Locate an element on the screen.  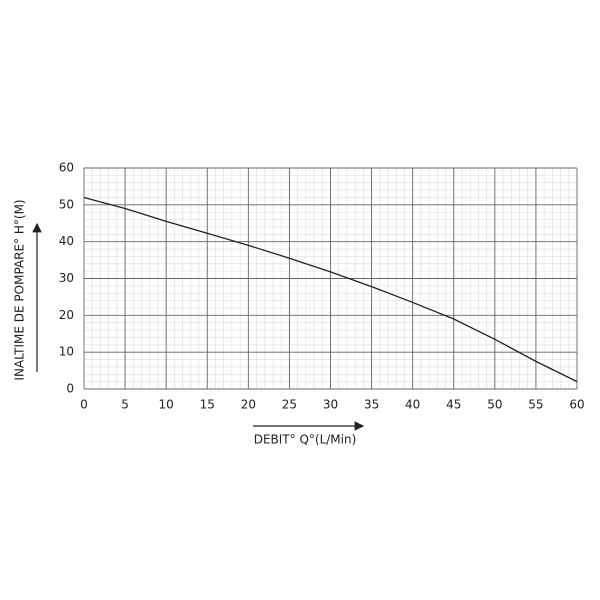
y-tick-label: 20 is located at coordinates (66, 315).